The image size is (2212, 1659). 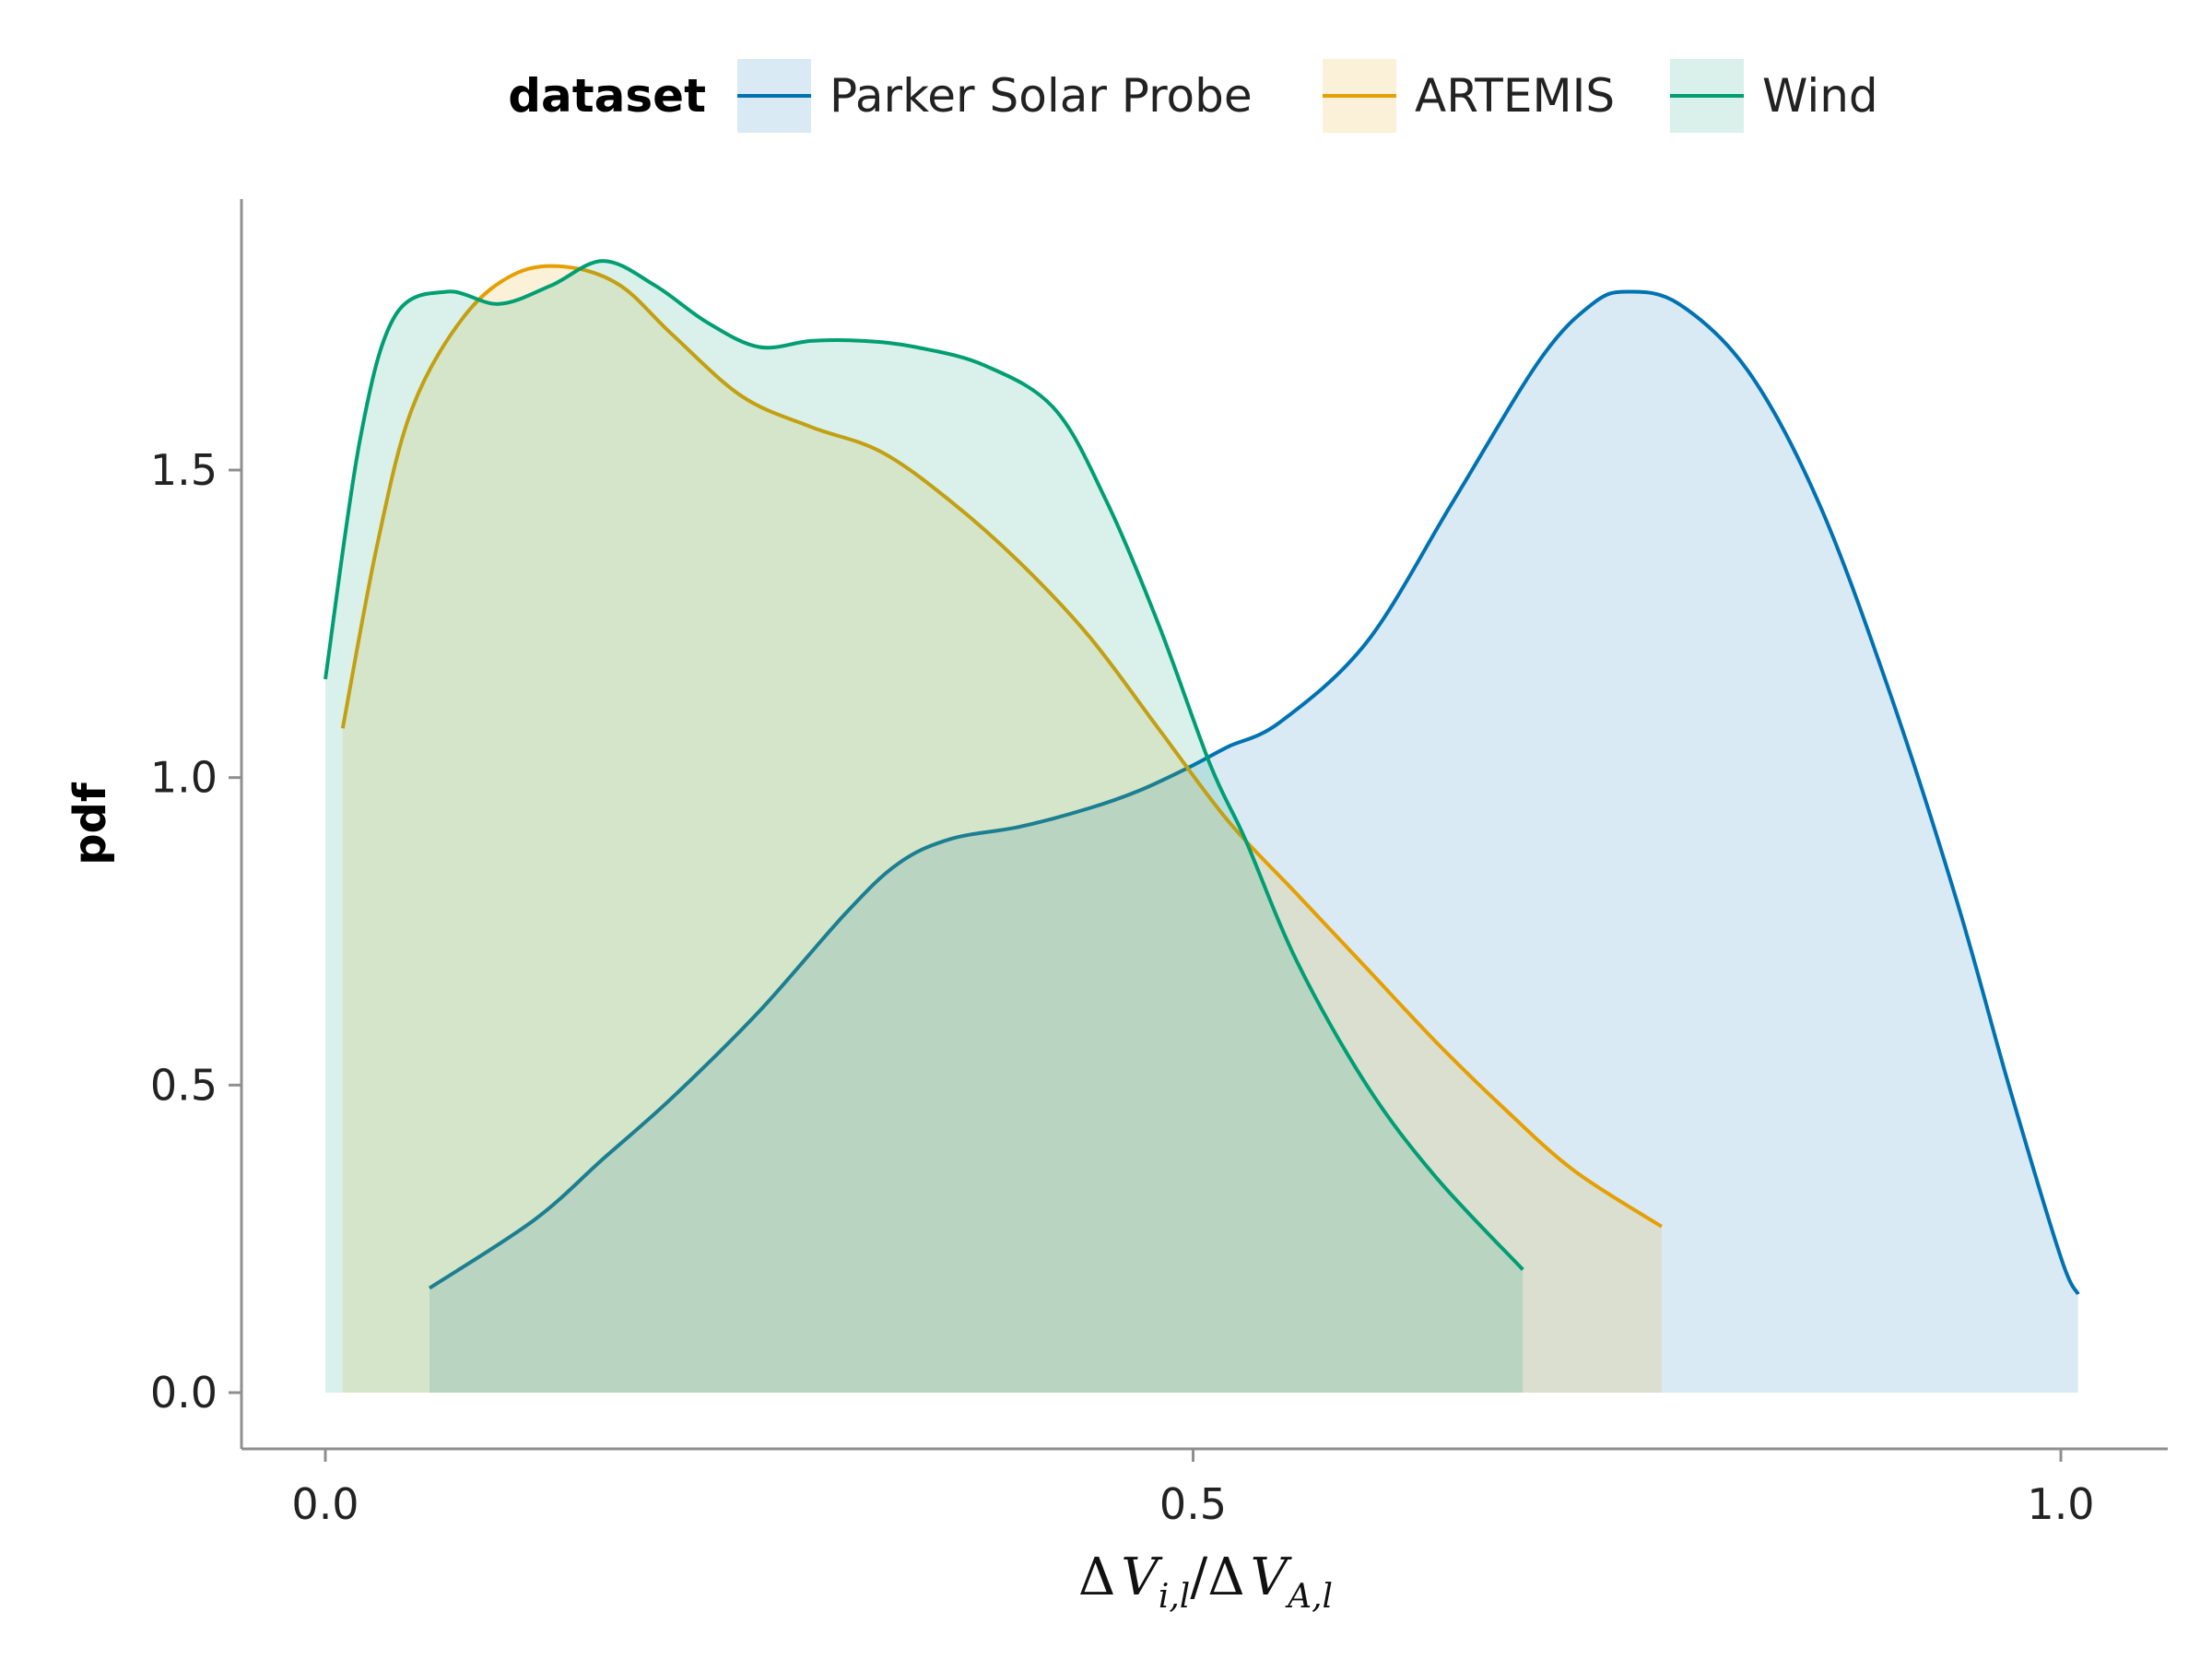 What do you see at coordinates (1820, 96) in the screenshot?
I see `legend-label-wind: Wind` at bounding box center [1820, 96].